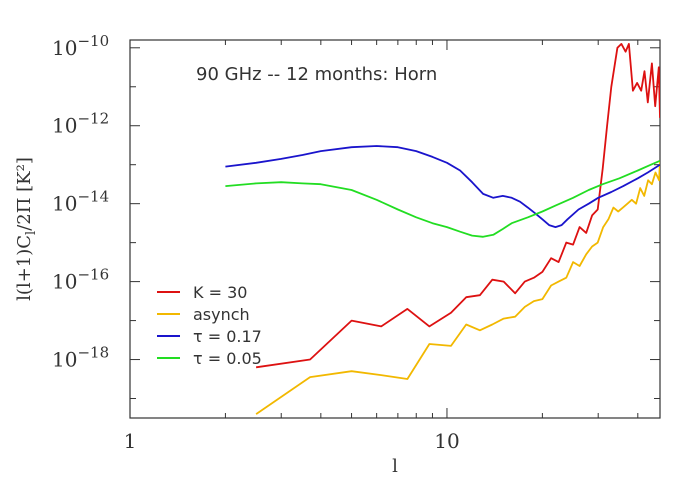  What do you see at coordinates (209, 325) in the screenshot?
I see `legend: K = 30 asynch τ = 0.17 τ = 0.05` at bounding box center [209, 325].